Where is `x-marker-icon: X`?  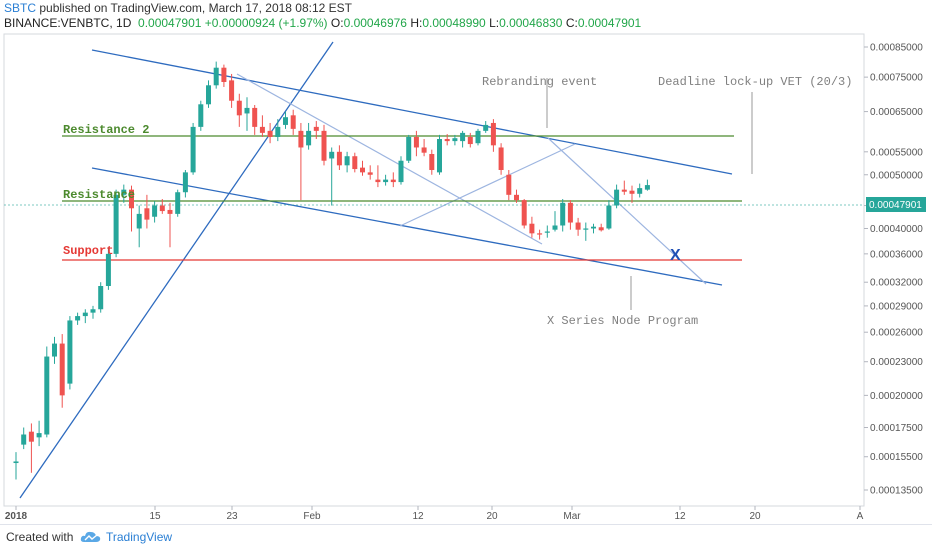 x-marker-icon: X is located at coordinates (675, 255).